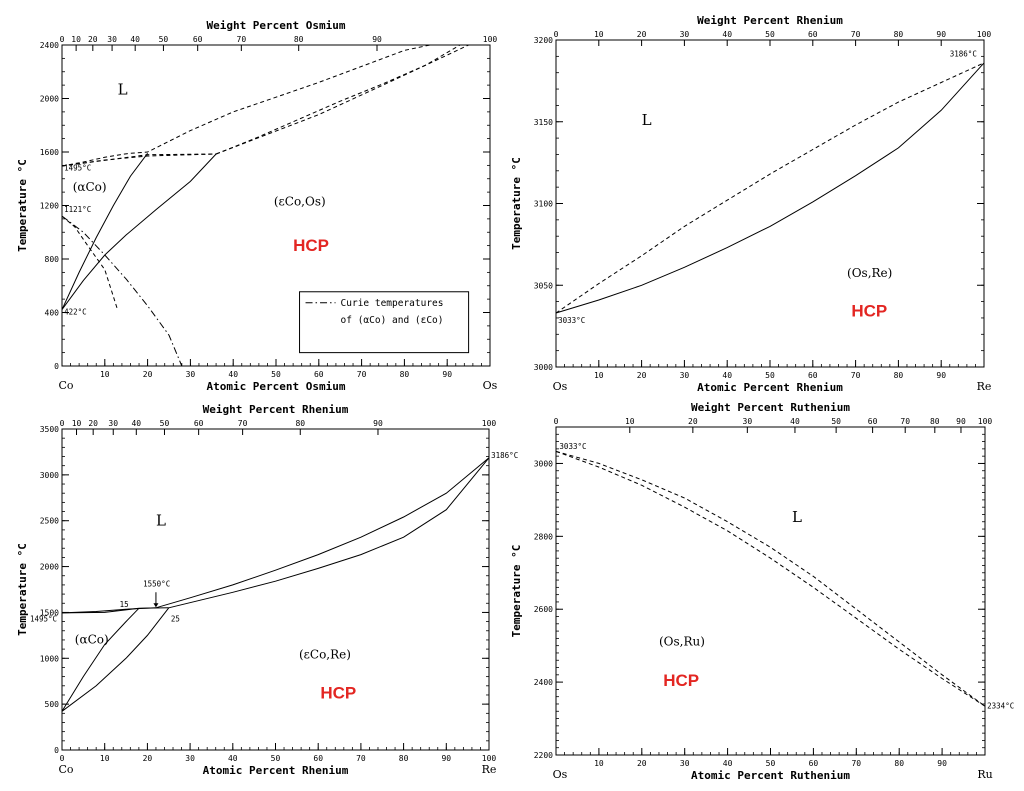 This screenshot has width=1024, height=791. What do you see at coordinates (543, 285) in the screenshot?
I see `y-tick-label: 3050` at bounding box center [543, 285].